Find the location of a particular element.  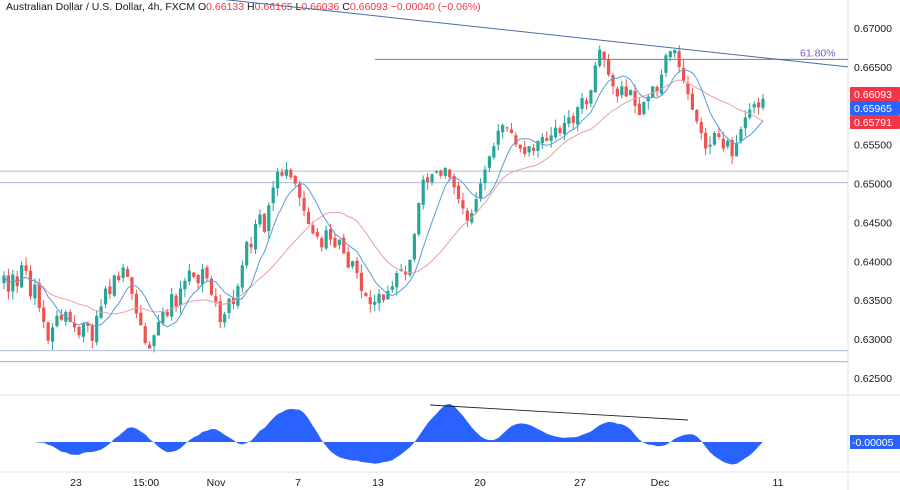

price-tag: 0.66093 is located at coordinates (875, 94).